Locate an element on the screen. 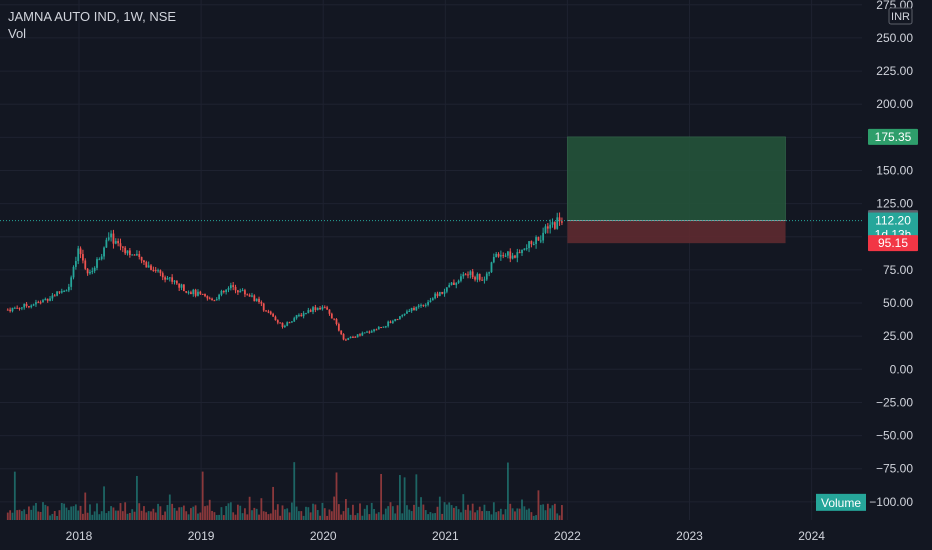 Image resolution: width=932 pixels, height=550 pixels. currency-badge: INR is located at coordinates (900, 16).